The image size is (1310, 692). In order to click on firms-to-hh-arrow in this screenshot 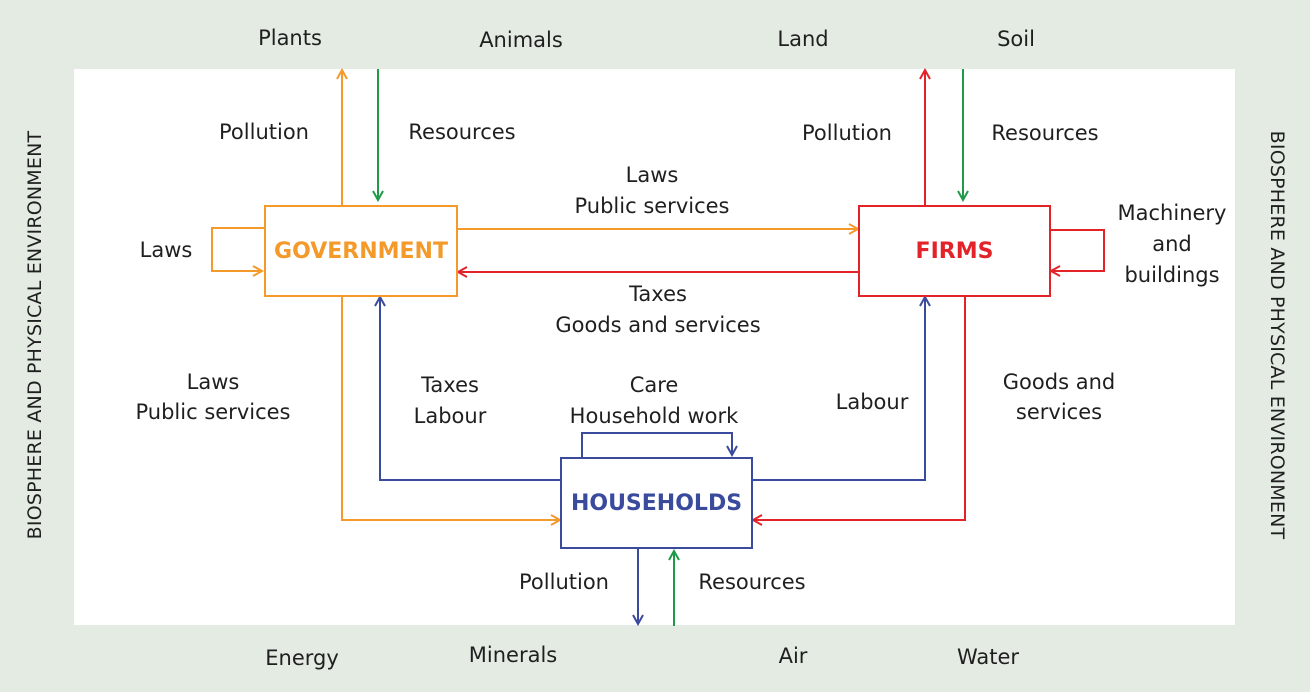, I will do `click(859, 408)`.